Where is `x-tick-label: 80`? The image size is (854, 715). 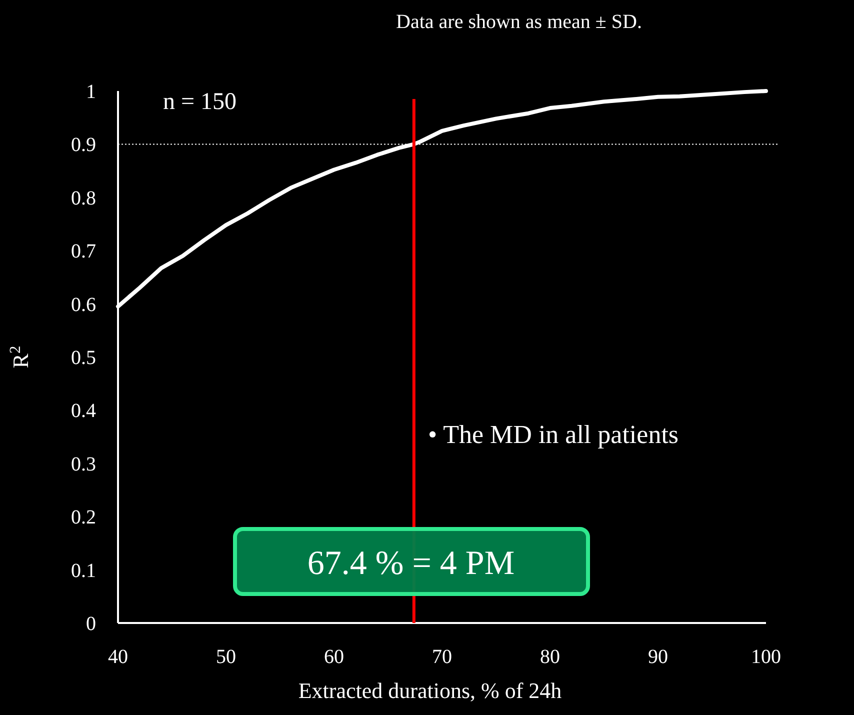 x-tick-label: 80 is located at coordinates (550, 657).